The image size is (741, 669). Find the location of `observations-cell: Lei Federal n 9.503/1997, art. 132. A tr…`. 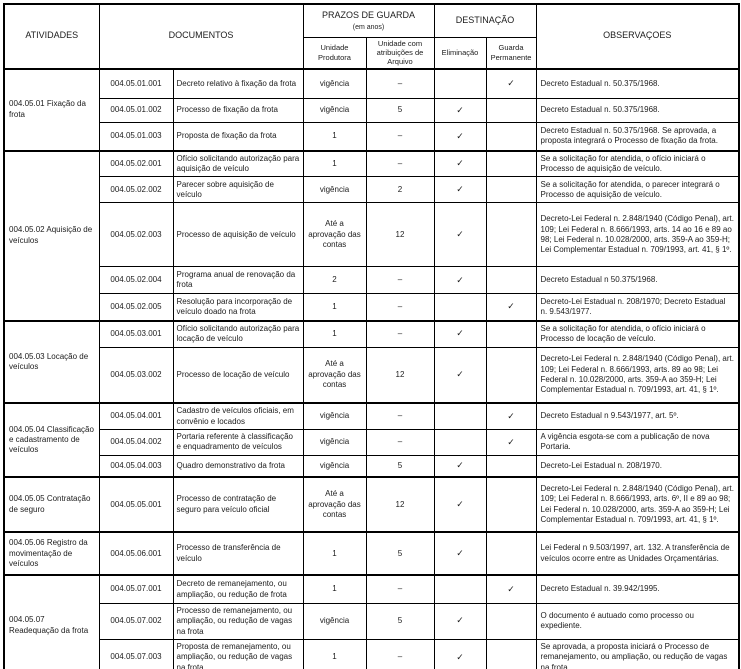

observations-cell: Lei Federal n 9.503/1997, art. 132. A tr… is located at coordinates (637, 553).